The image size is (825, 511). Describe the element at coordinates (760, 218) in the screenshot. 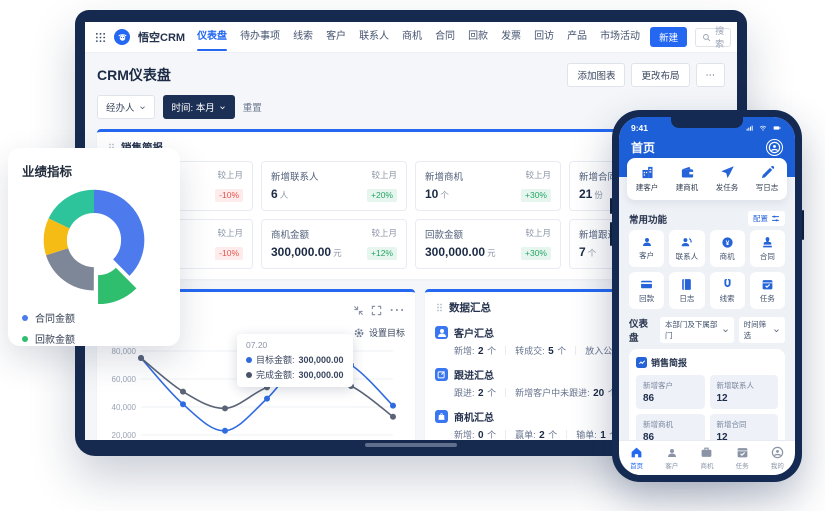

I see `configure-label: 配置` at that location.